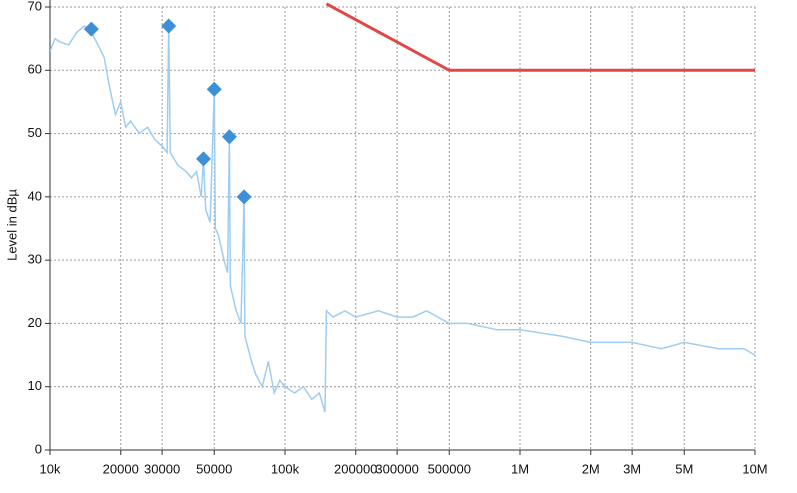 Image resolution: width=797 pixels, height=493 pixels. I want to click on x-tick-label: 5M, so click(684, 468).